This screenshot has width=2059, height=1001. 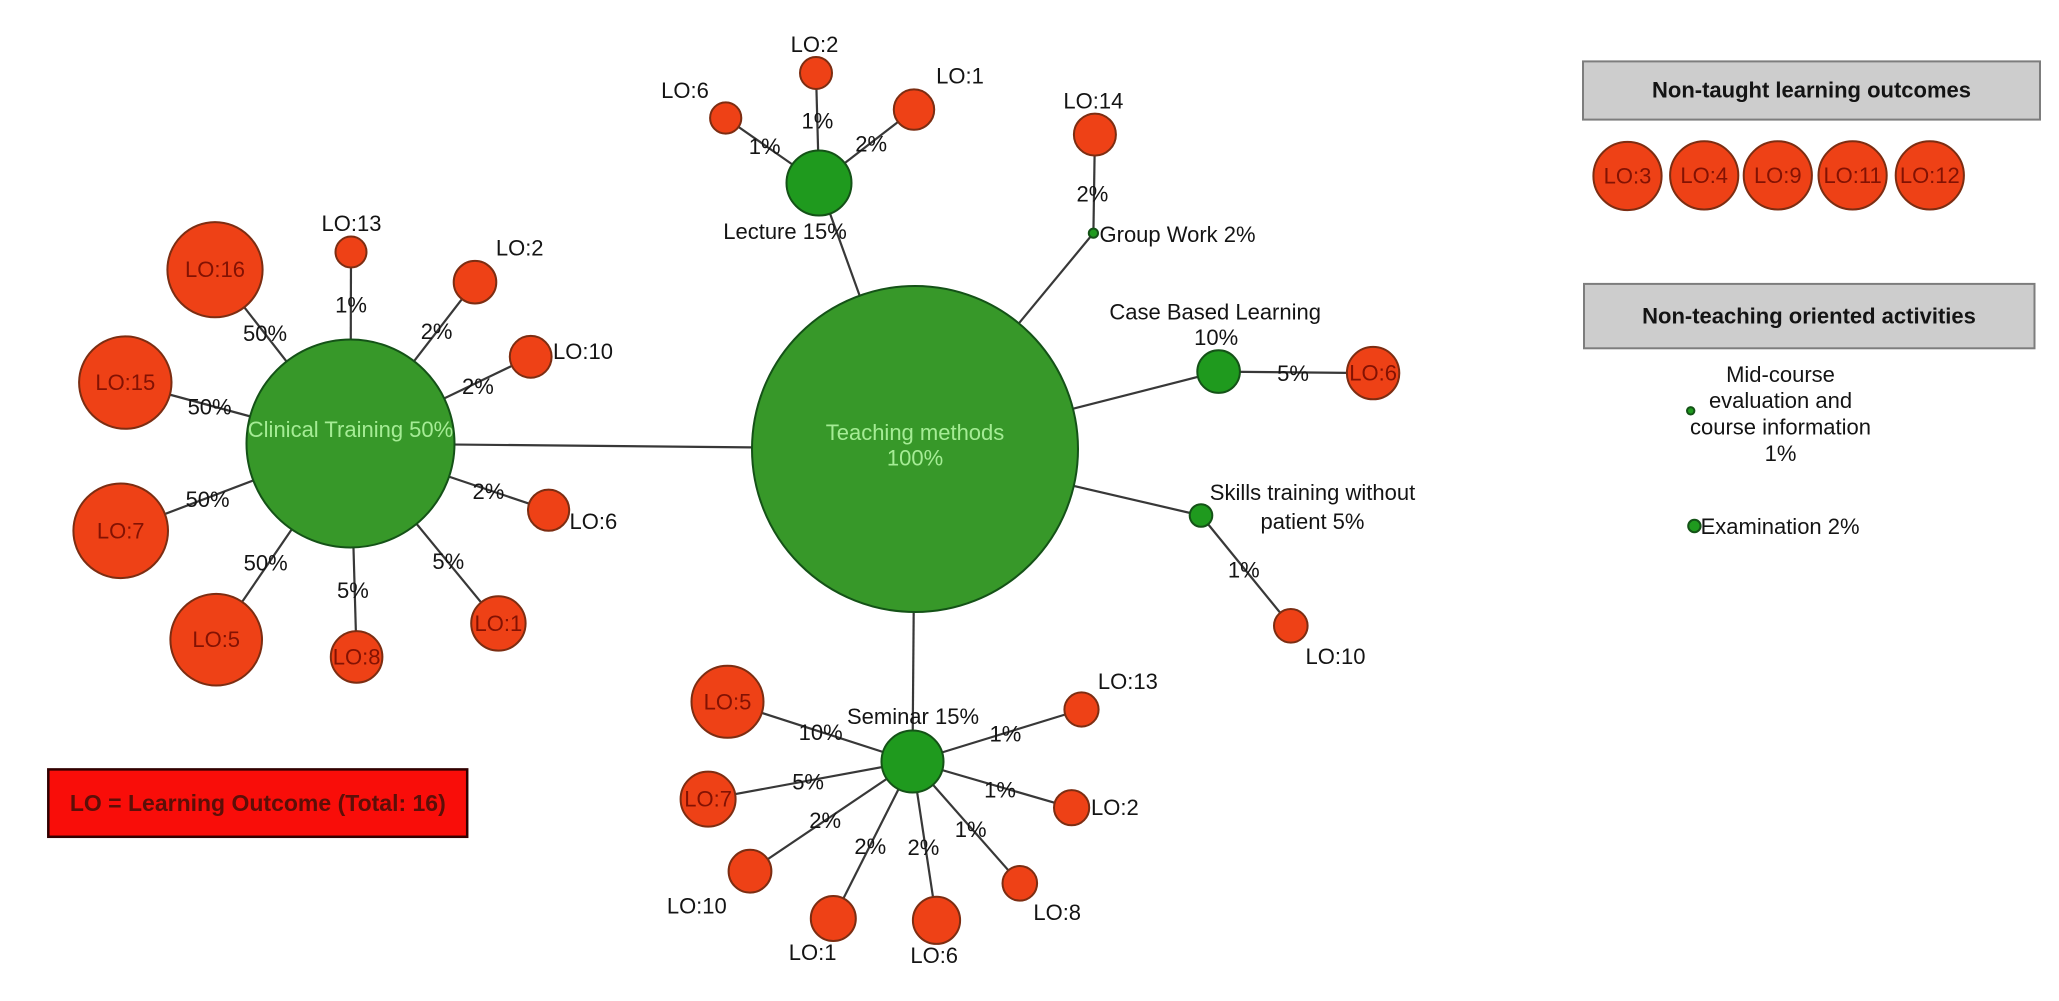 What do you see at coordinates (913, 716) in the screenshot?
I see `svg-text: Seminar 15%` at bounding box center [913, 716].